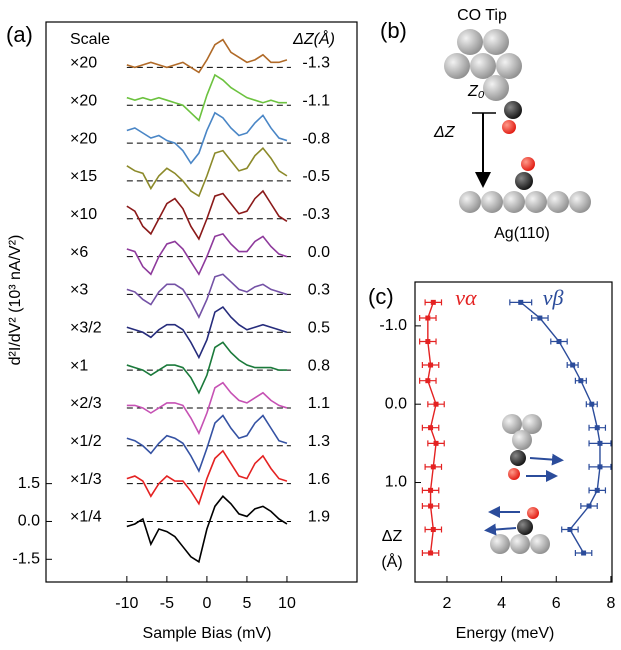 Image resolution: width=621 pixels, height=650 pixels. I want to click on scale-label: ×1/4, so click(86, 517).